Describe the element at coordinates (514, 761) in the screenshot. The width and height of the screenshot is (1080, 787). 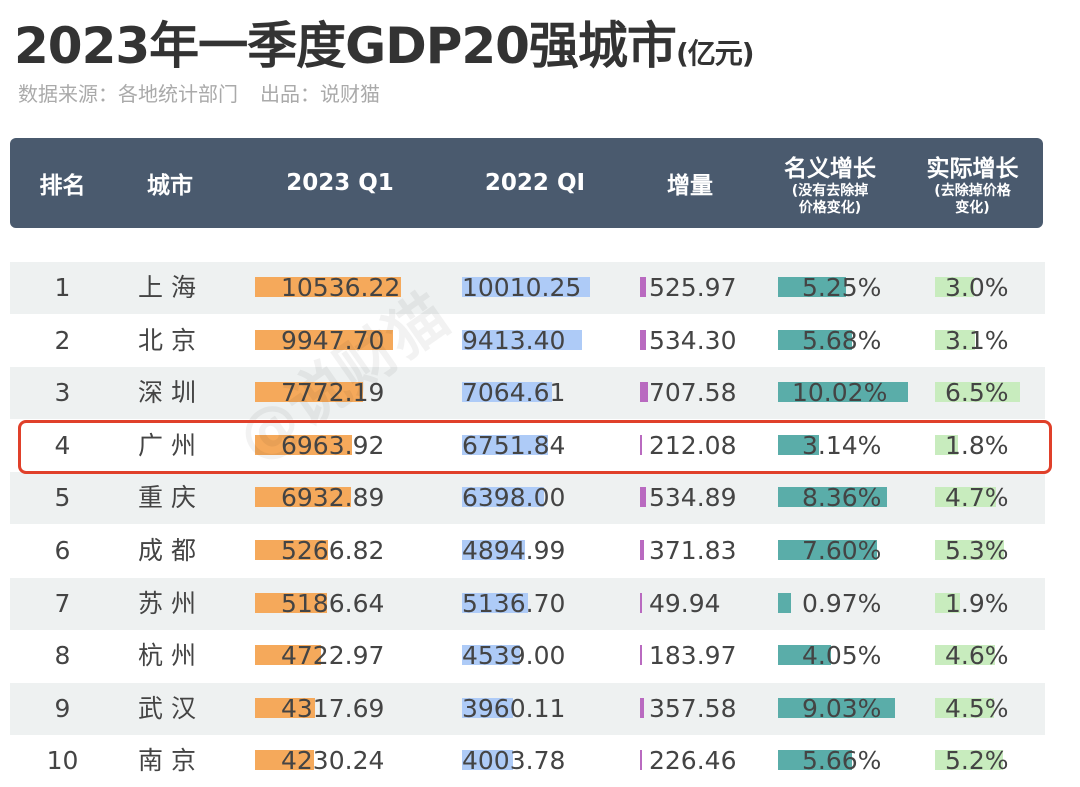
I see `q1-2022-value: 4003.78` at that location.